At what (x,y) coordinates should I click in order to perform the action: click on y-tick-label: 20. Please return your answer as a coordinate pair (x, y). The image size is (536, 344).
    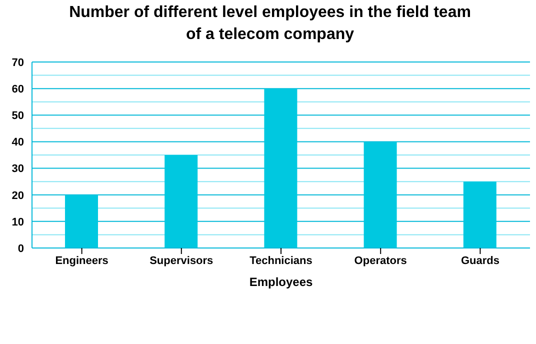
    Looking at the image, I should click on (18, 196).